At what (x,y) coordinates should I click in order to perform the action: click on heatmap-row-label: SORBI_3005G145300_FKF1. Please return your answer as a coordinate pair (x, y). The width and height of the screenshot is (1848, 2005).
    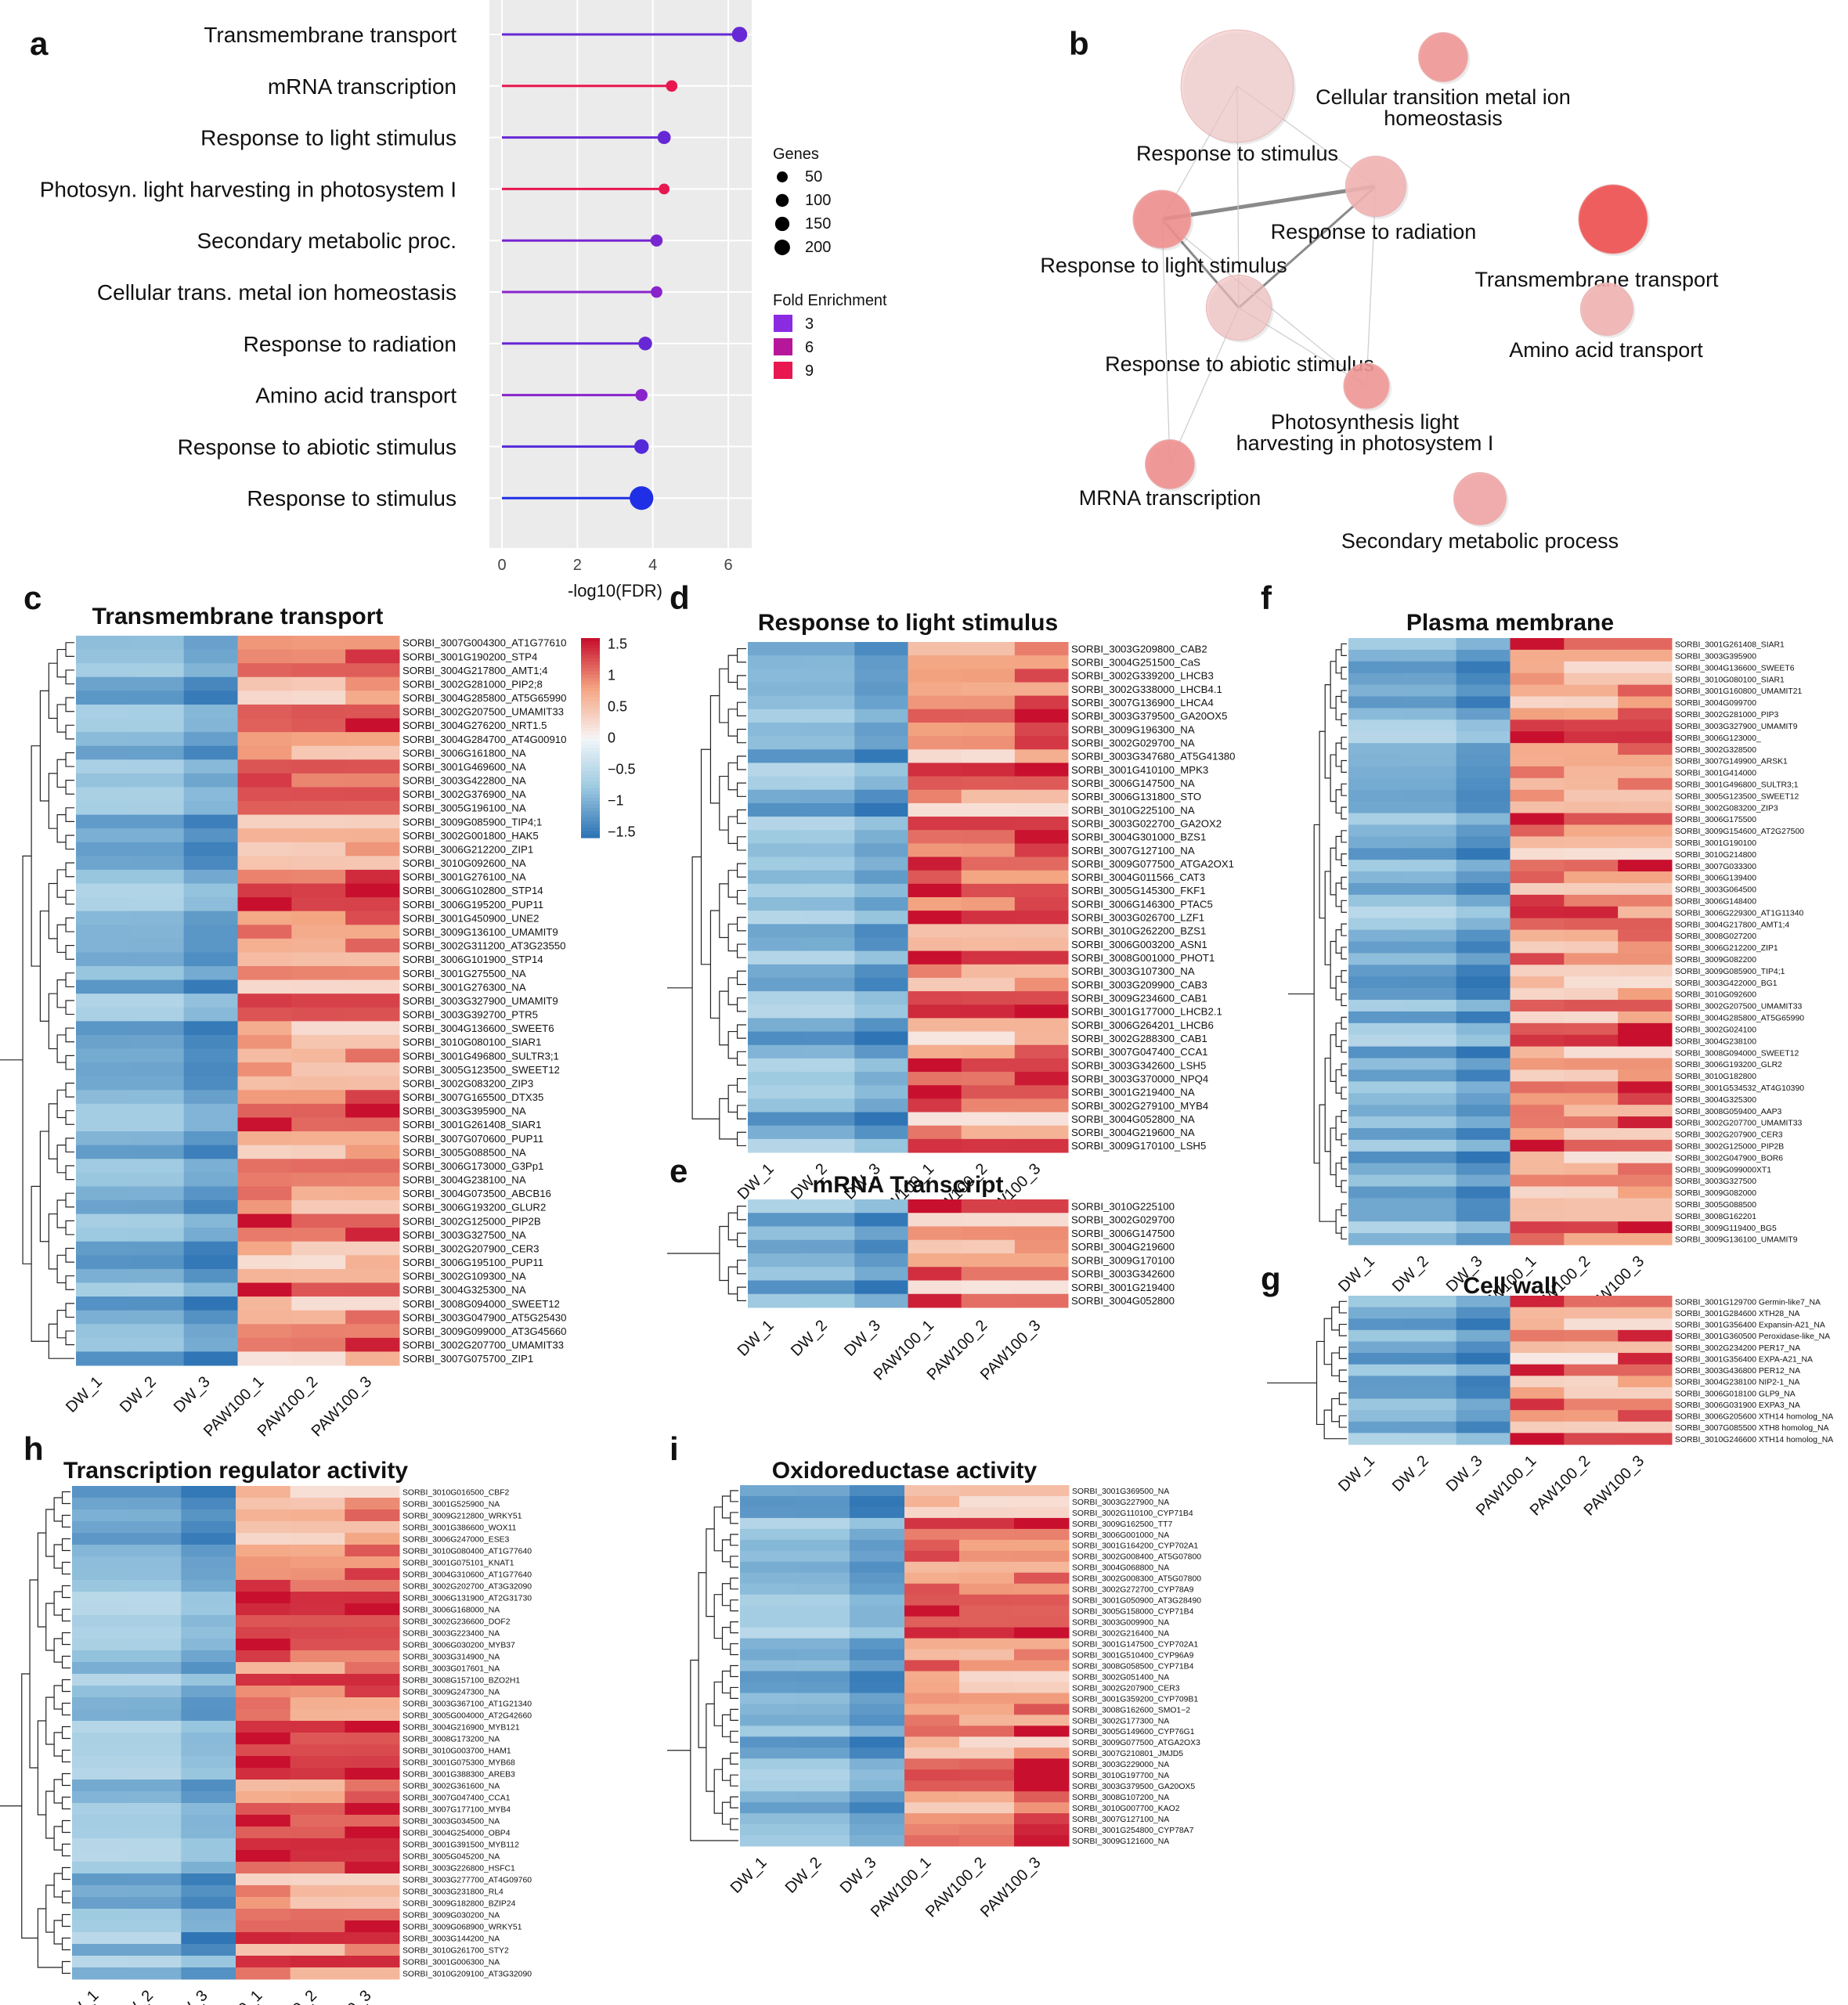
    Looking at the image, I should click on (1138, 890).